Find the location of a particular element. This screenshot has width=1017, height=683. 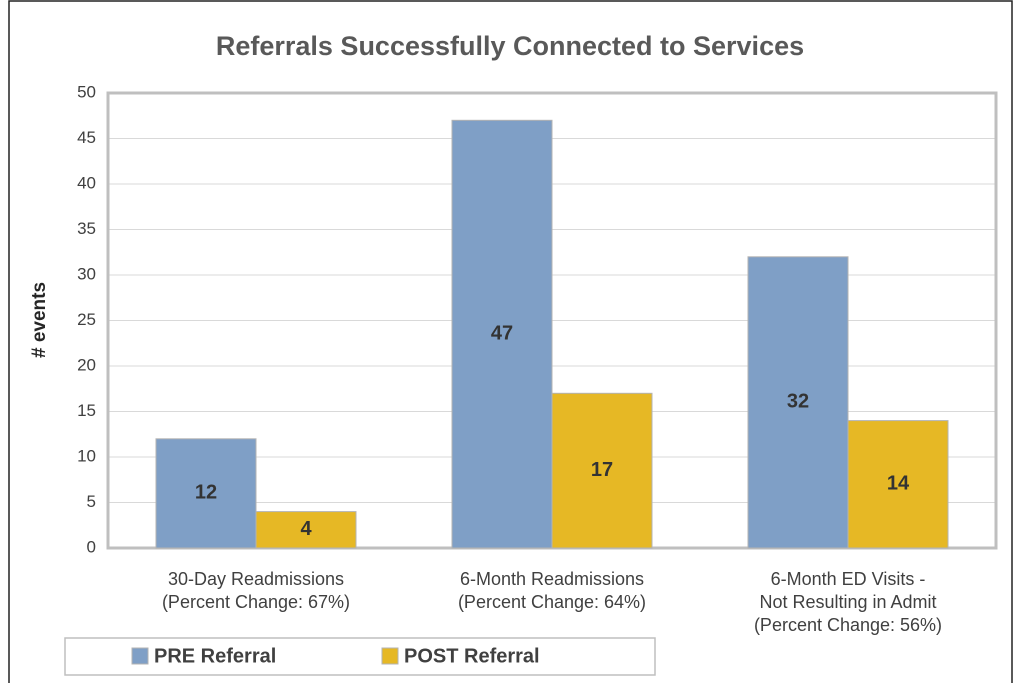

data-label: 12 is located at coordinates (206, 493).